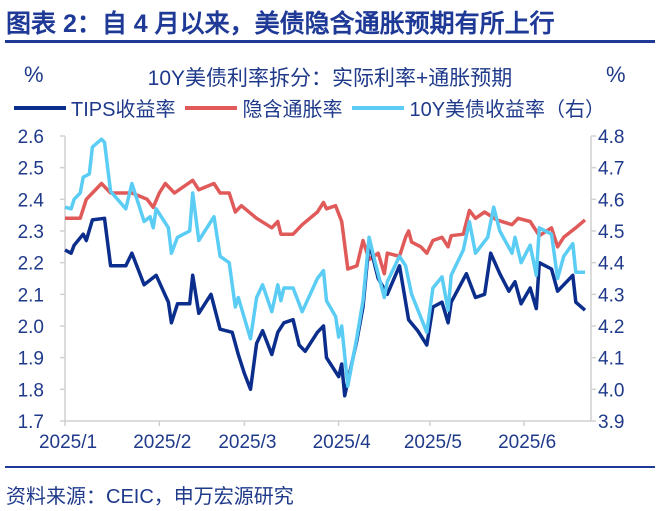 The width and height of the screenshot is (660, 511). What do you see at coordinates (433, 442) in the screenshot?
I see `x-tick-label: 2025/5` at bounding box center [433, 442].